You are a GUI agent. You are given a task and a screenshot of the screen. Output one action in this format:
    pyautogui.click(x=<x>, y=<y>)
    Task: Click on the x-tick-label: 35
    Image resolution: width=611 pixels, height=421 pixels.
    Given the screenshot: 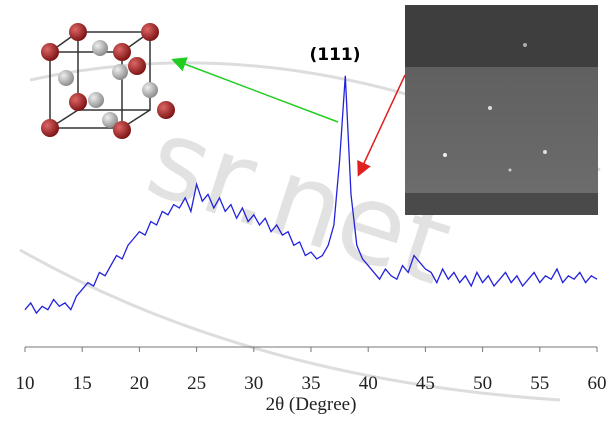 What is the action you would take?
    pyautogui.click(x=311, y=383)
    